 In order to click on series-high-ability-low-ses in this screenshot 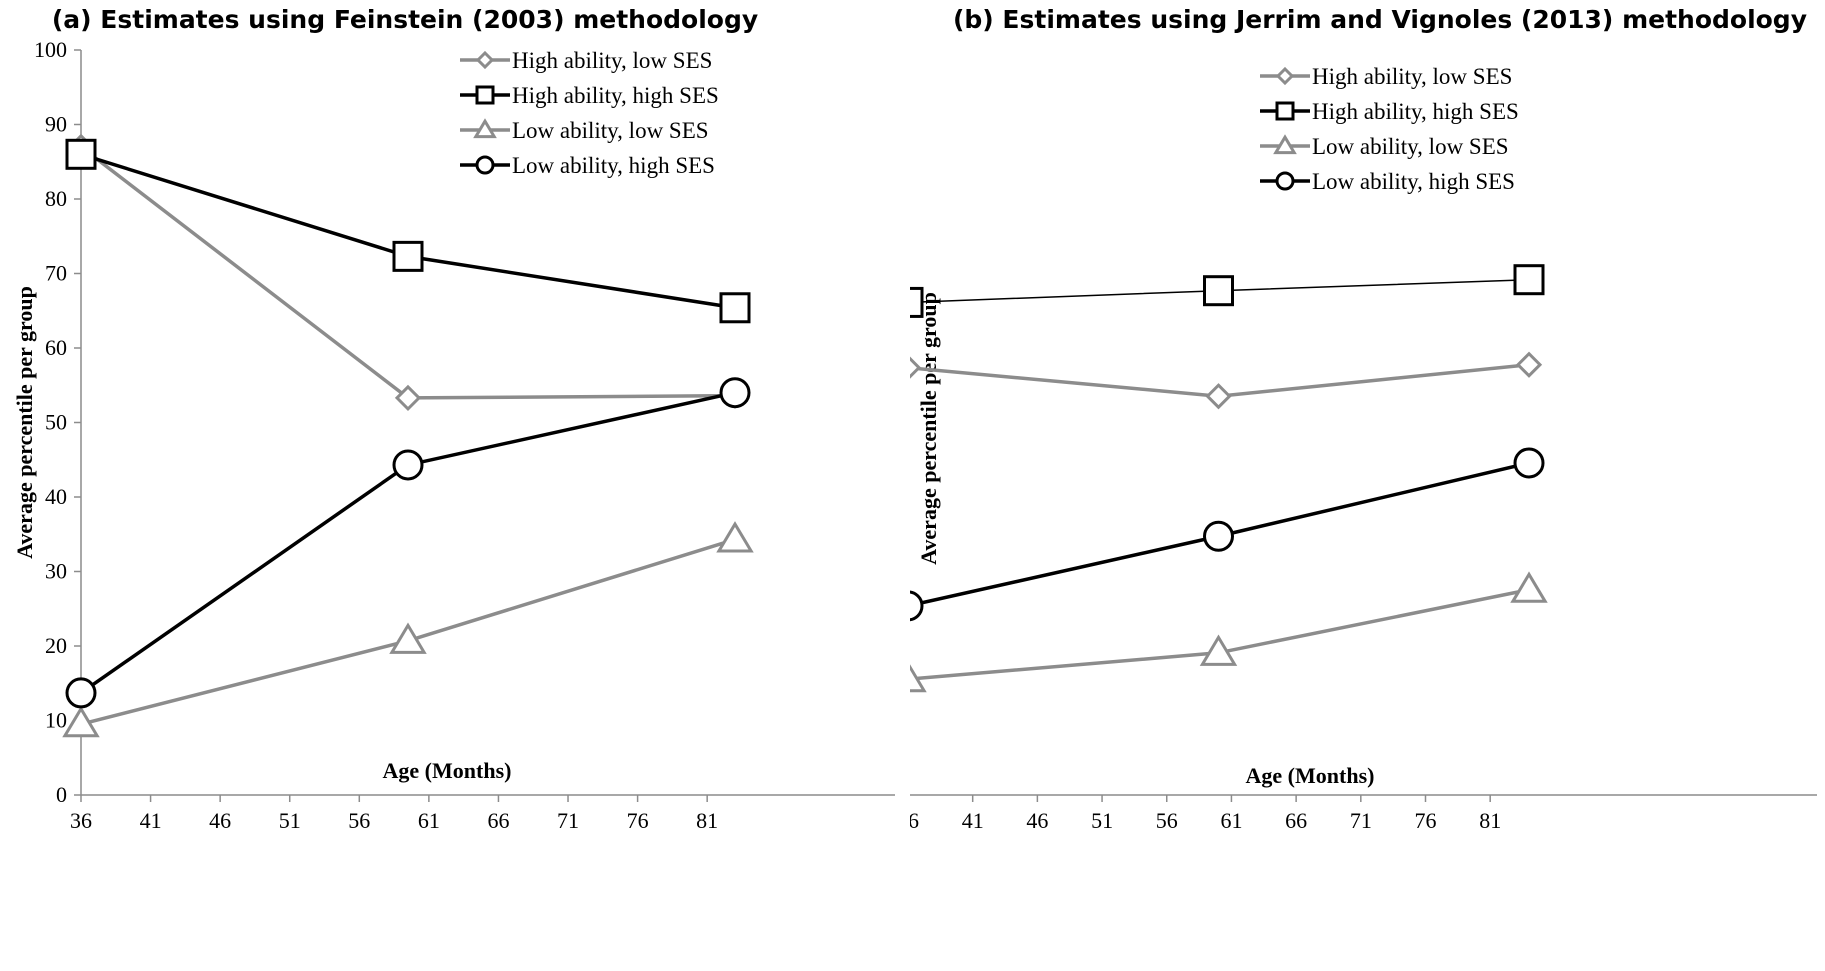, I will do `click(1226, 380)`.